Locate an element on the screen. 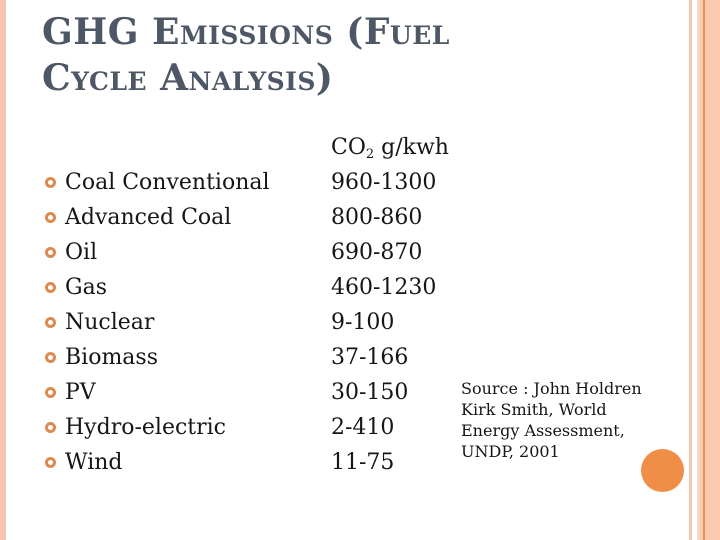 The width and height of the screenshot is (720, 540). page-title-line-1: GHG Emissions (Fuel is located at coordinates (246, 32).